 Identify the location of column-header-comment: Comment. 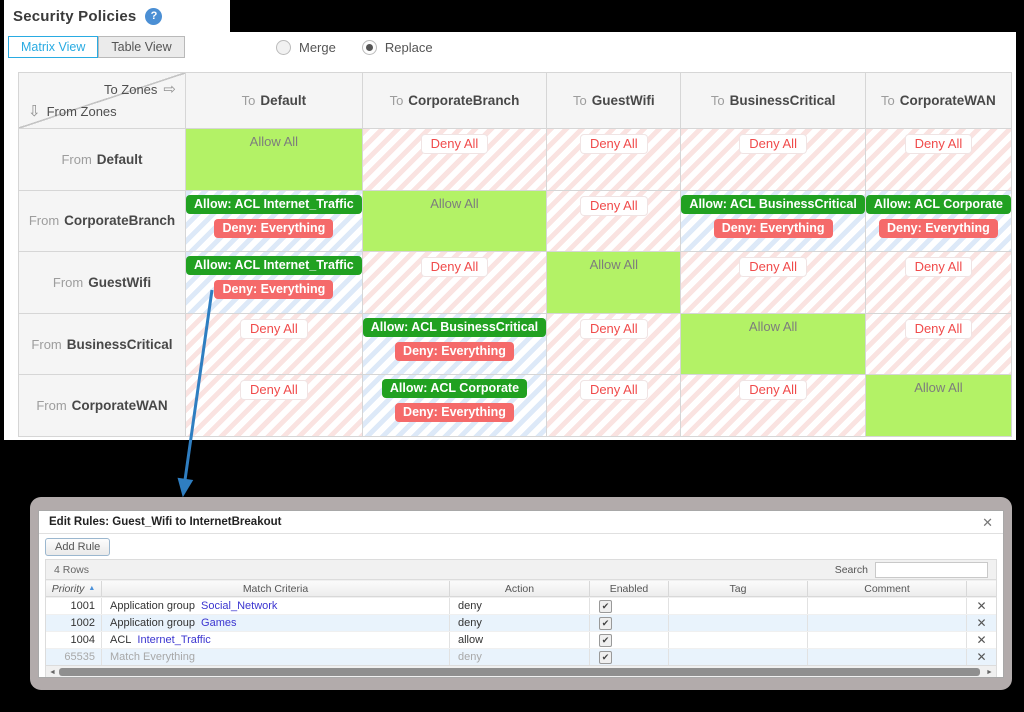
(887, 588).